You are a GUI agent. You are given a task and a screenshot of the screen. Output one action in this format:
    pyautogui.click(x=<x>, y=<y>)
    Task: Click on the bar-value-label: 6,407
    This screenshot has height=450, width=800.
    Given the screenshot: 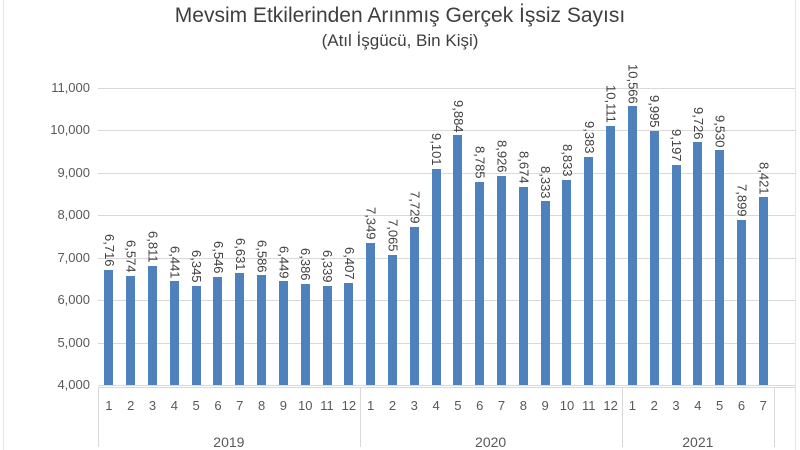 What is the action you would take?
    pyautogui.click(x=349, y=263)
    